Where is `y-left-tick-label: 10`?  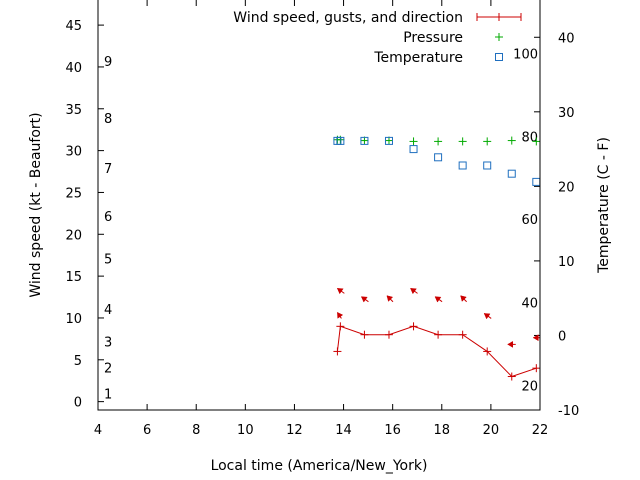
y-left-tick-label: 10 is located at coordinates (73, 319).